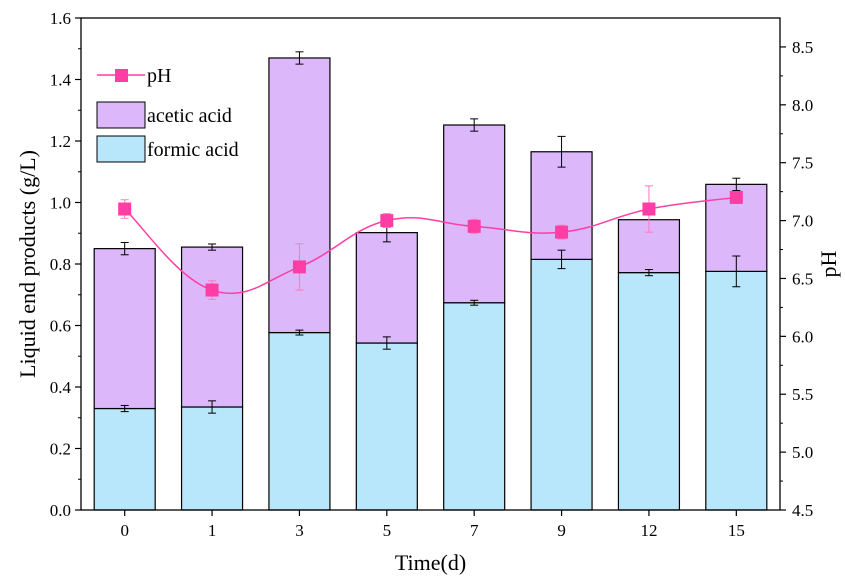  Describe the element at coordinates (27, 264) in the screenshot. I see `y-axis-label: Liquid end products (g/L)` at that location.